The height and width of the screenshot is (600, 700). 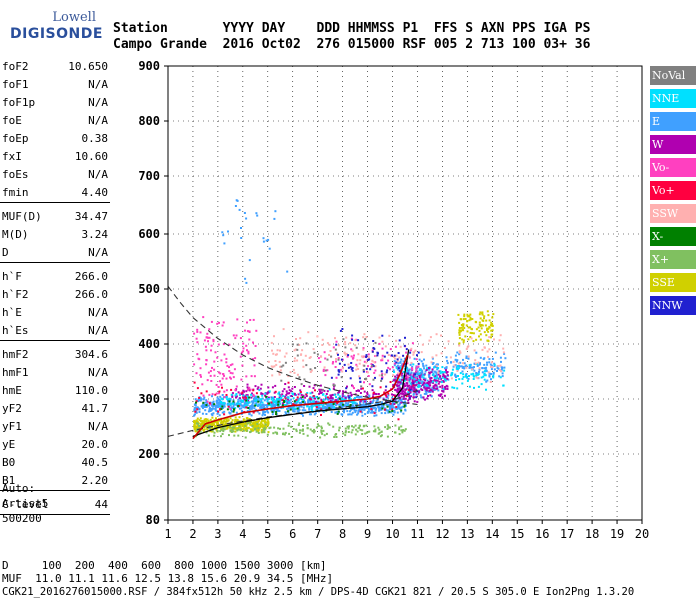 I want to click on param-row: foEs N/A, so click(x=55, y=175).